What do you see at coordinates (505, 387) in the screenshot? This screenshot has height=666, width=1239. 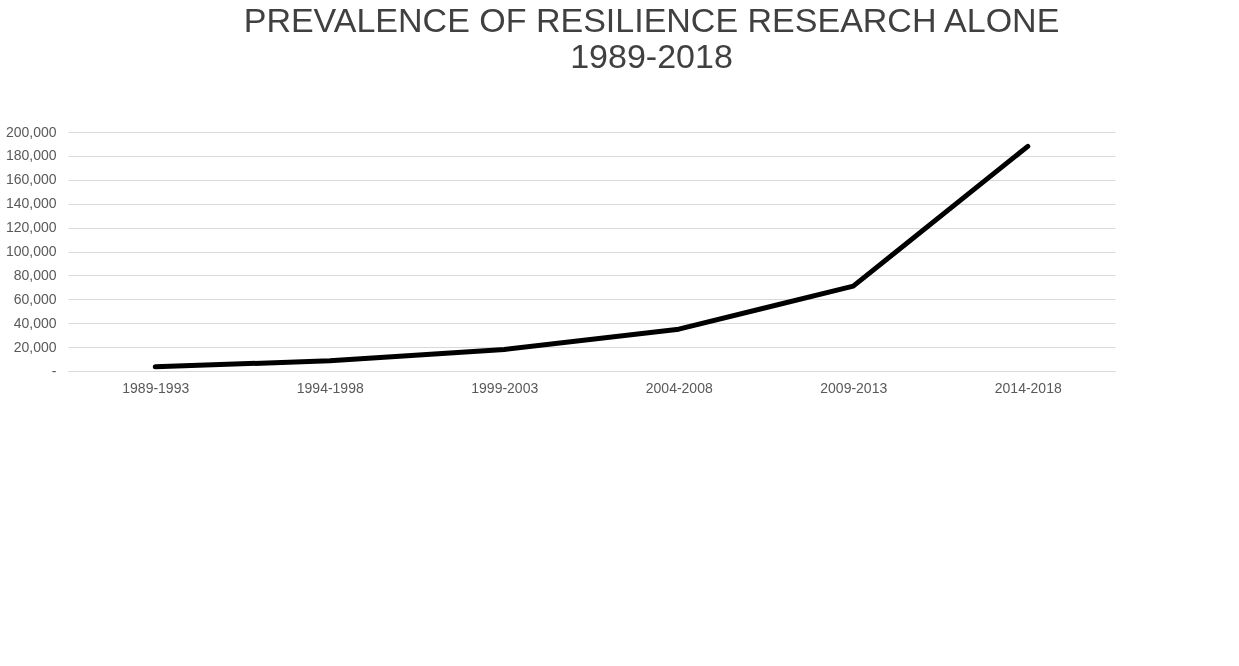 I see `x-tick-label: 1999-2003` at bounding box center [505, 387].